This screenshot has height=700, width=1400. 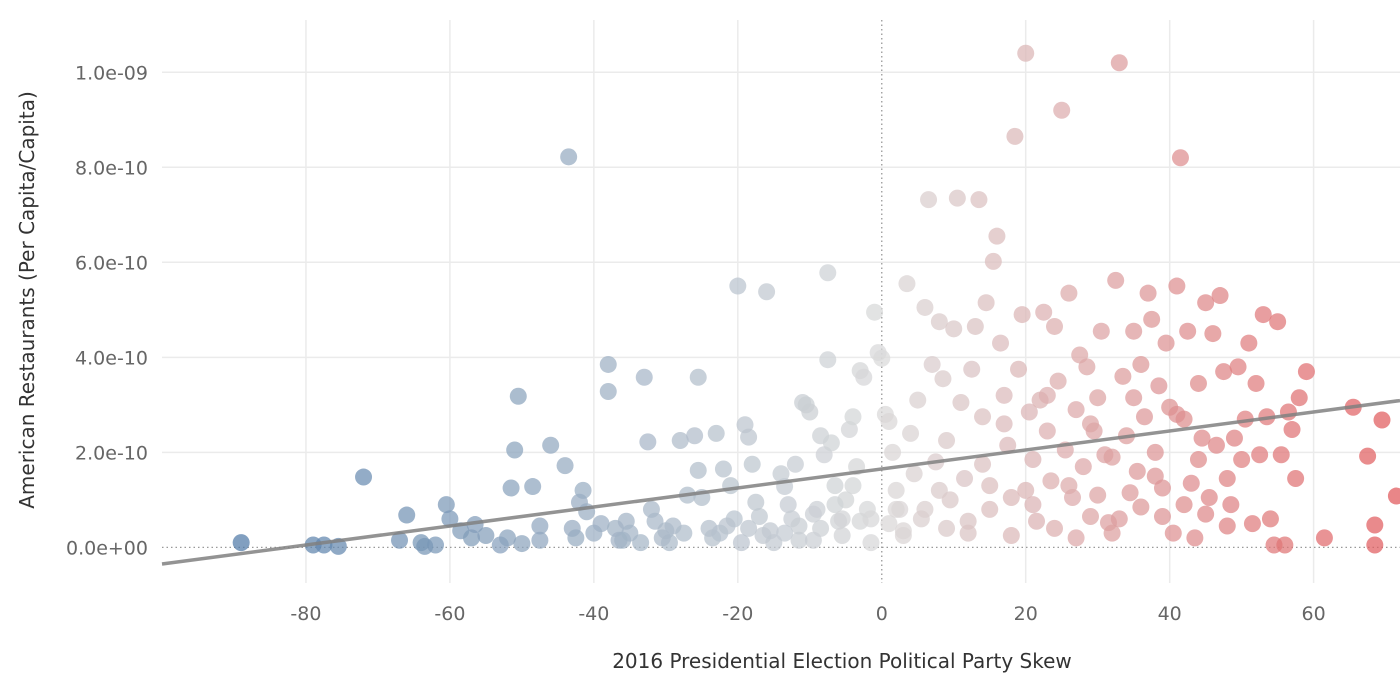 What do you see at coordinates (27, 300) in the screenshot?
I see `y-axis-title: American Restaurants (Per Capita/Capita)` at bounding box center [27, 300].